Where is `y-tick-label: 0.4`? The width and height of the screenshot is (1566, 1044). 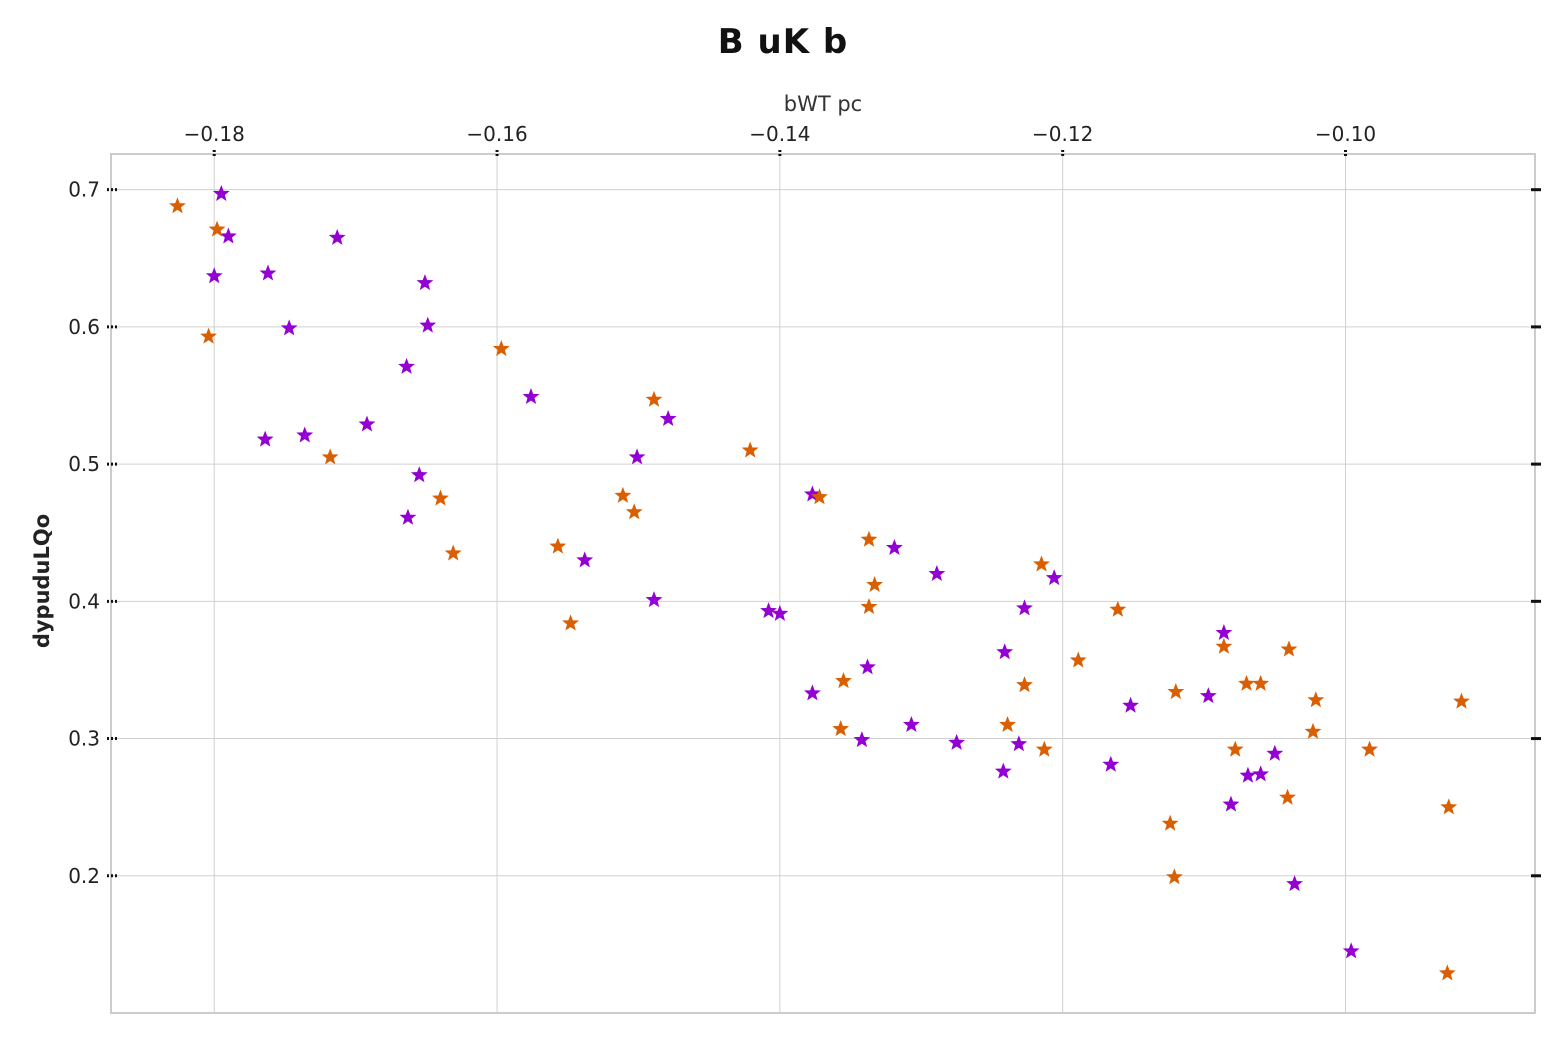
y-tick-label: 0.4 is located at coordinates (84, 601).